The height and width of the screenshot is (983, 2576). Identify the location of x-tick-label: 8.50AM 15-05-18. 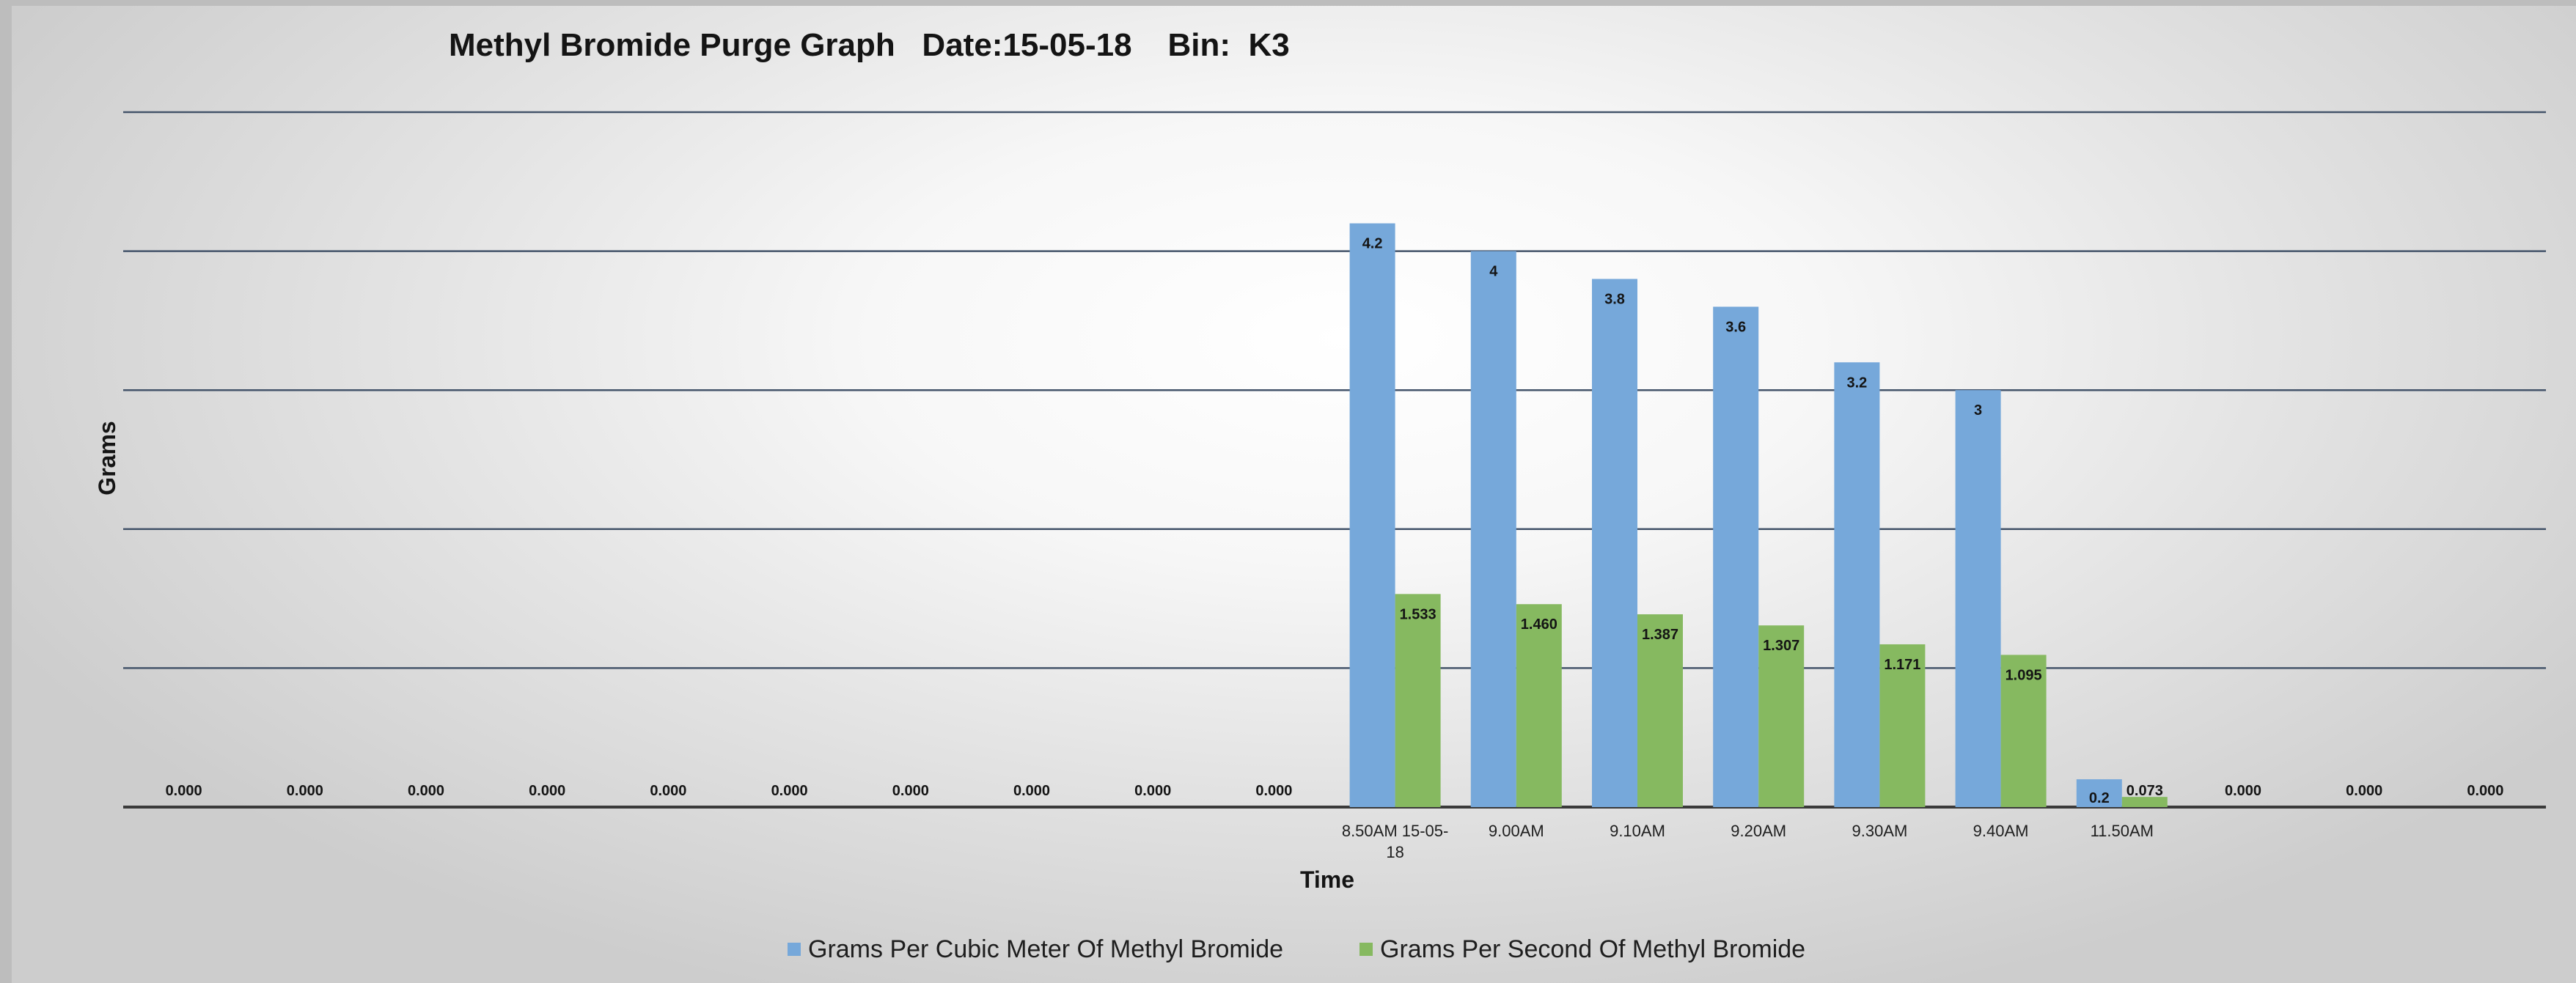
(1396, 841).